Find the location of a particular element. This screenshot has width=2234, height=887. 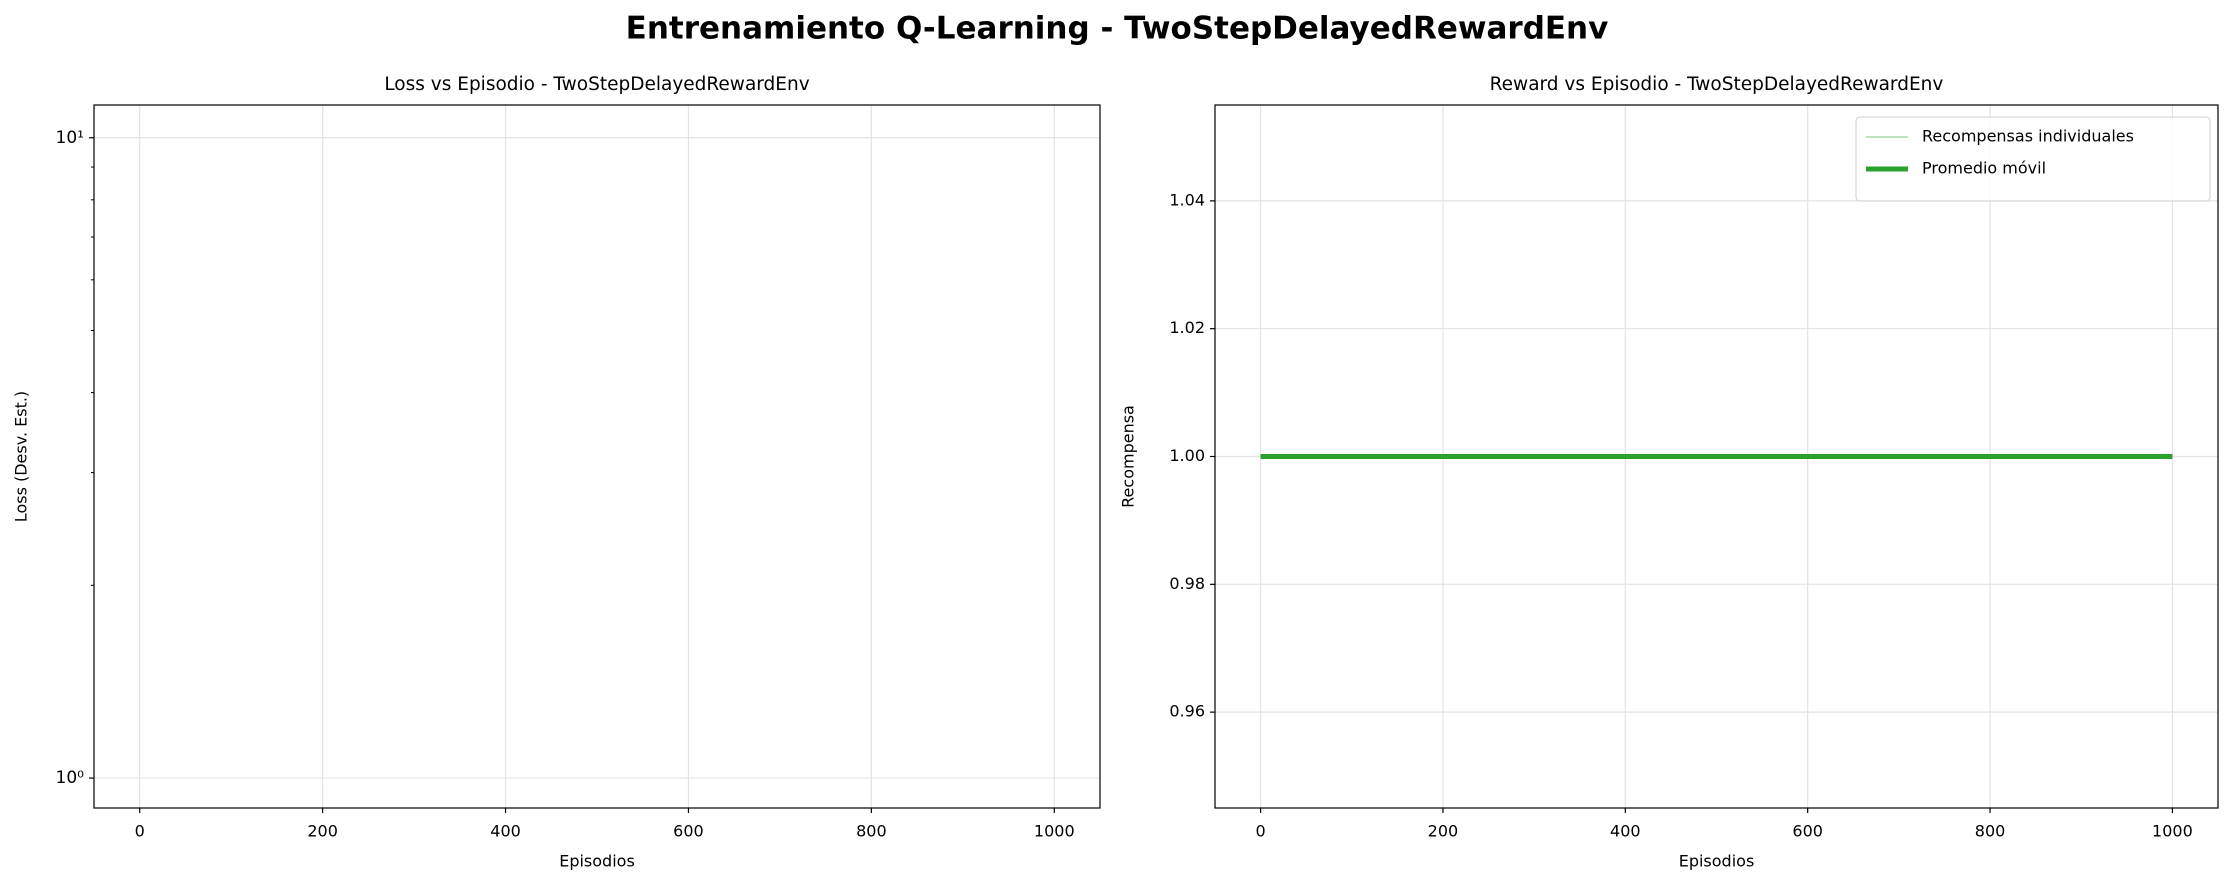

y-tick-label: 1.00 is located at coordinates (1187, 455).